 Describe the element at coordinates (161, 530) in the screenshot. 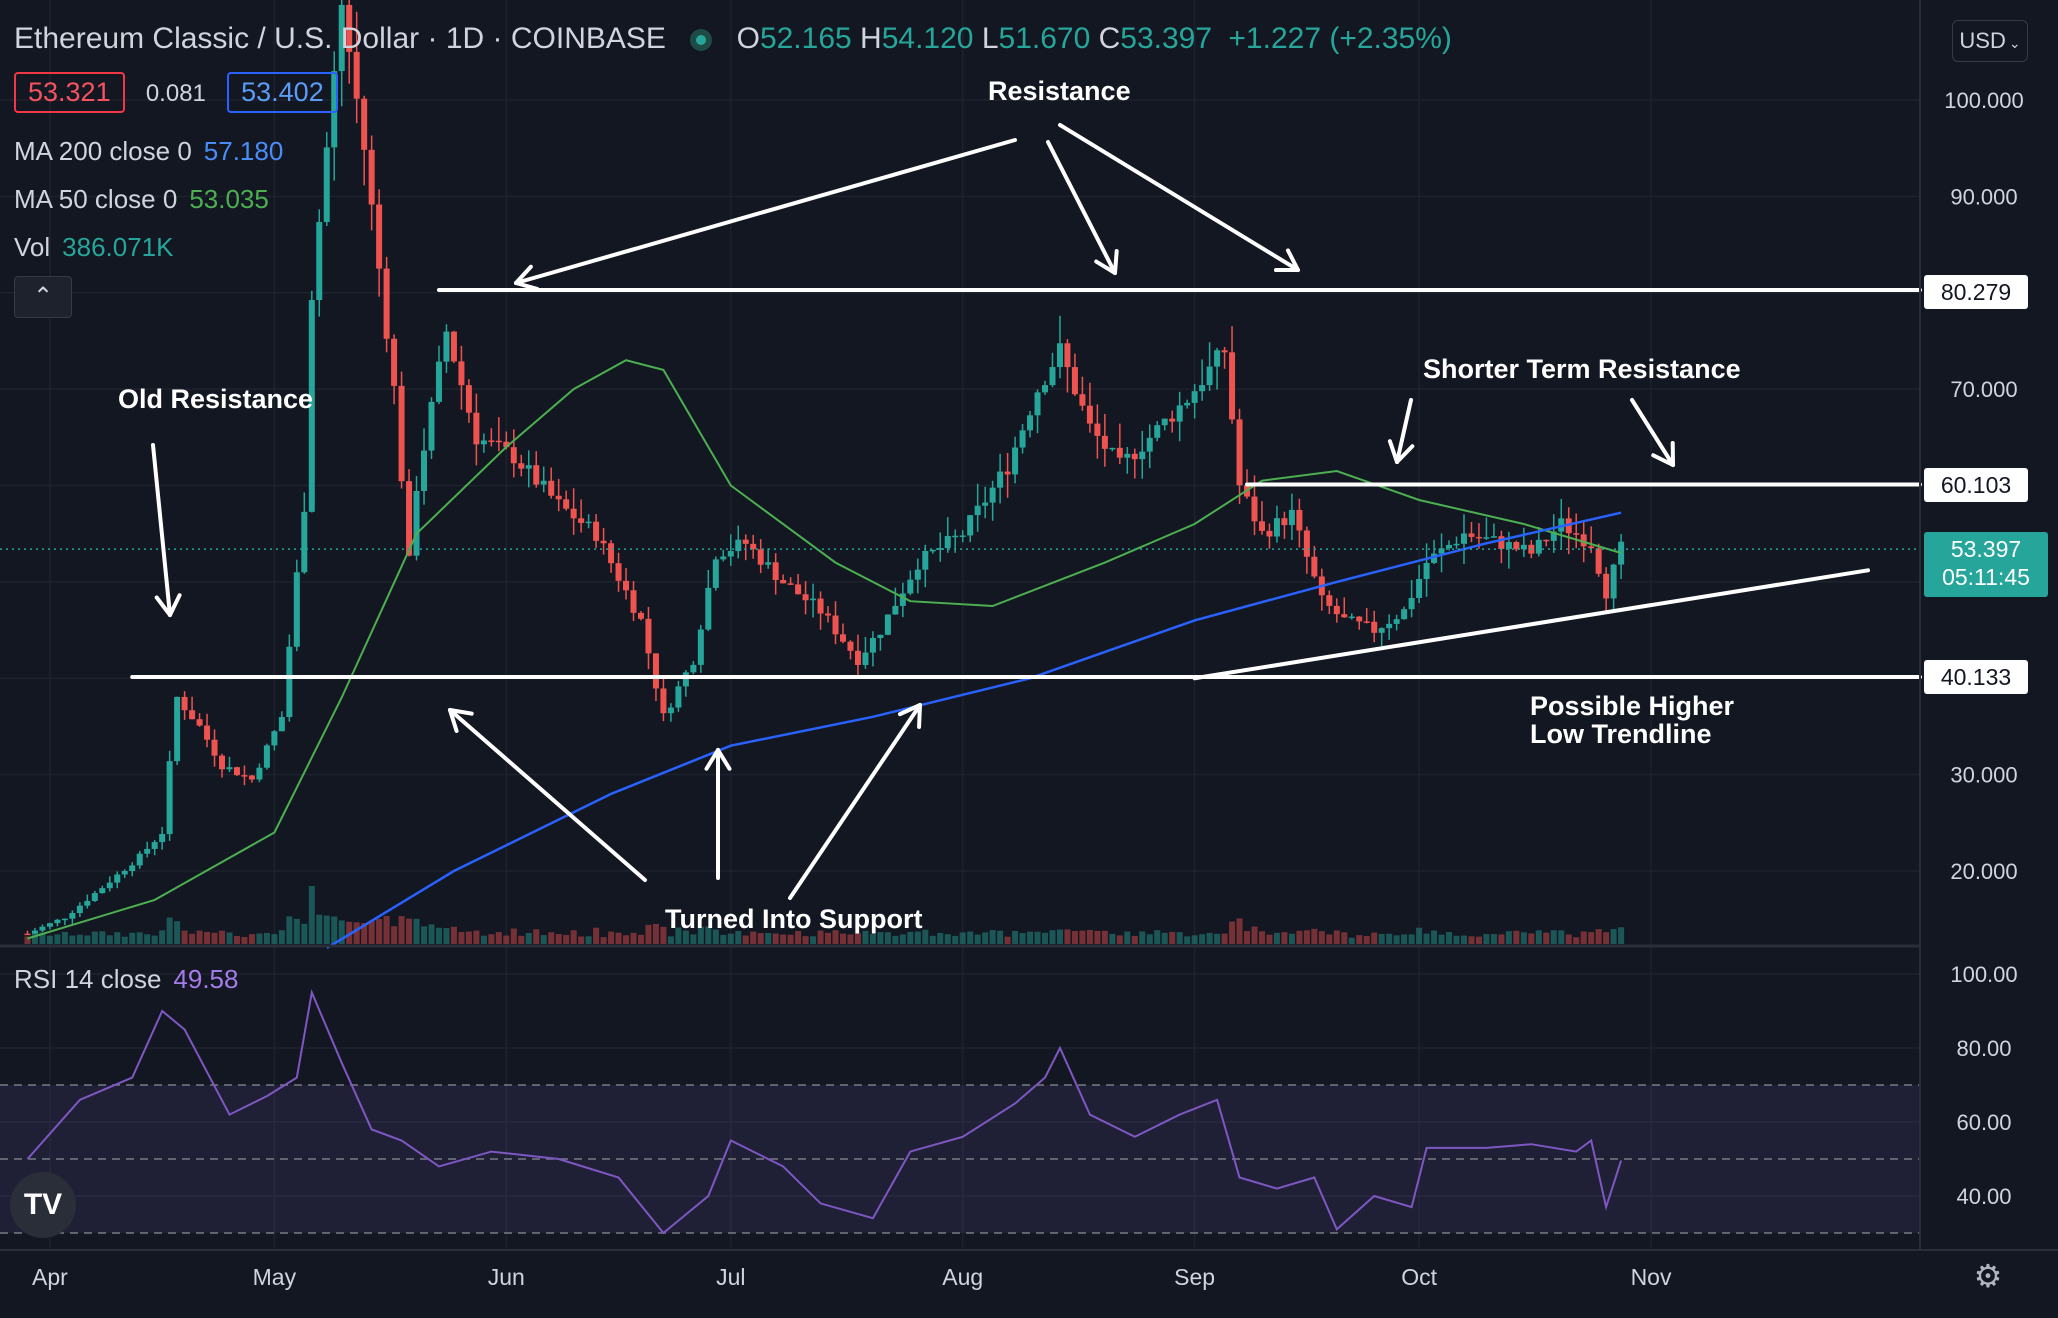

I see `old-resistance-arrow` at that location.